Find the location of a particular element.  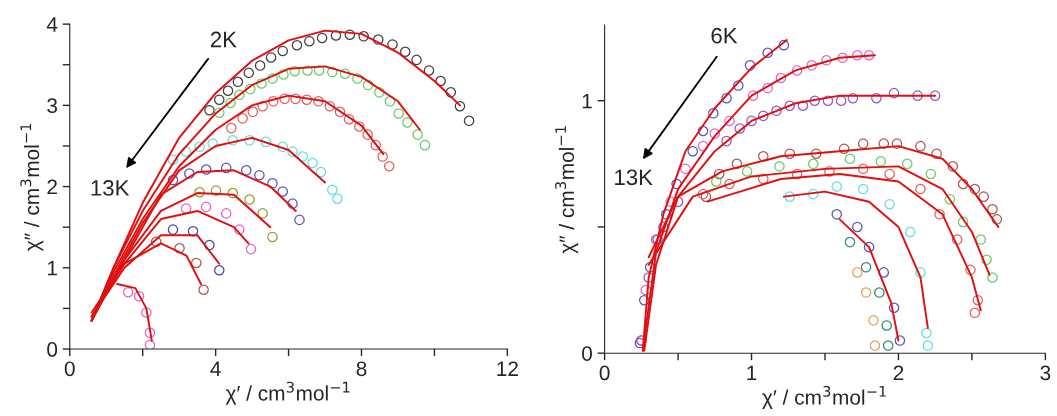

x-tick-label: 8 is located at coordinates (361, 369).